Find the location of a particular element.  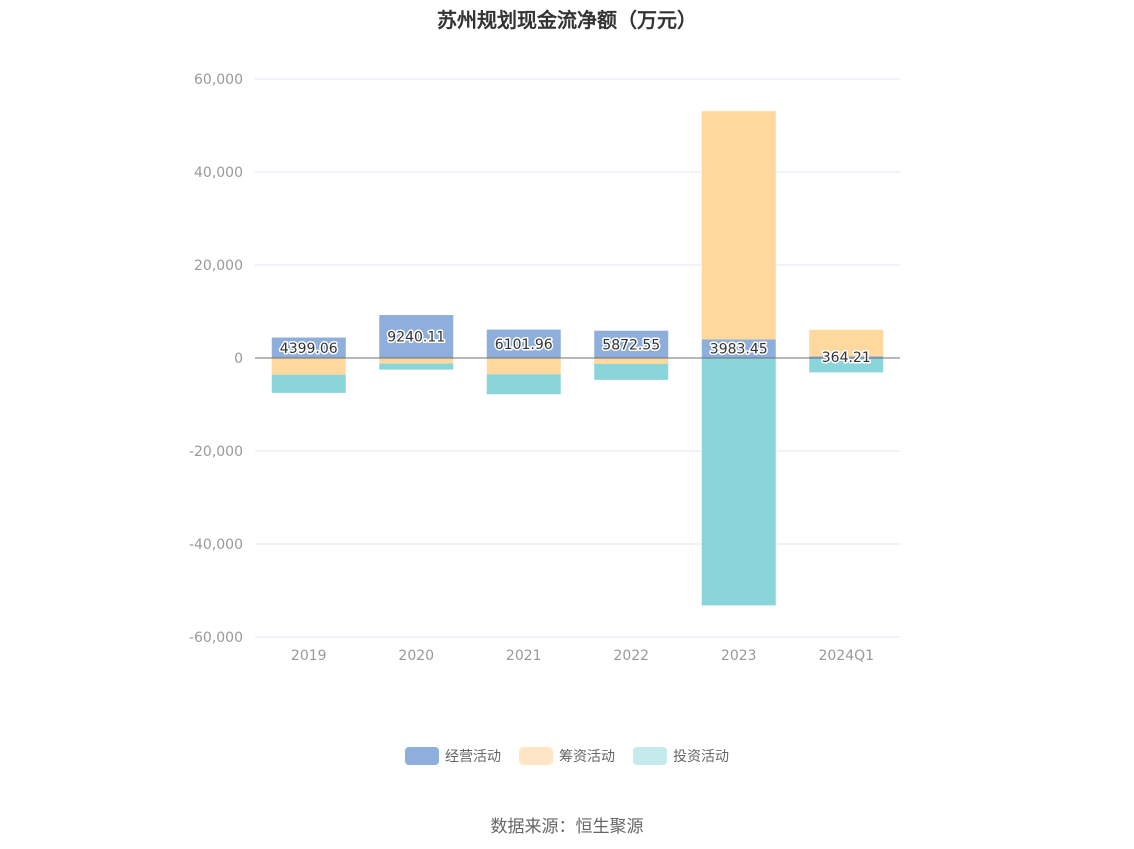

data-label: 364.21 is located at coordinates (846, 358).